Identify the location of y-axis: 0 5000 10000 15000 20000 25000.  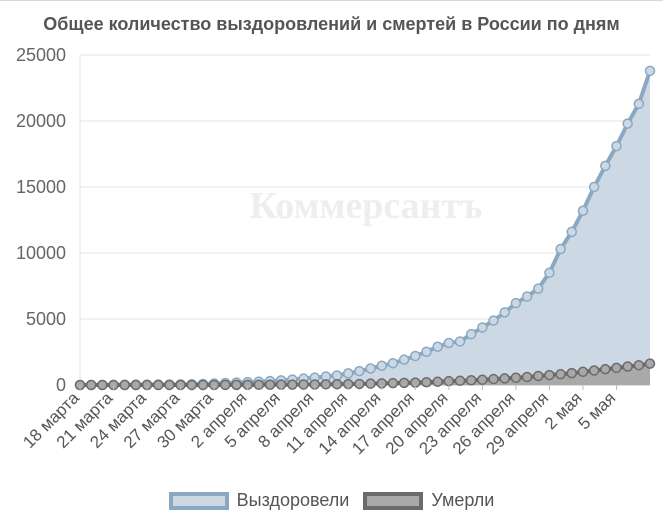
(41, 220).